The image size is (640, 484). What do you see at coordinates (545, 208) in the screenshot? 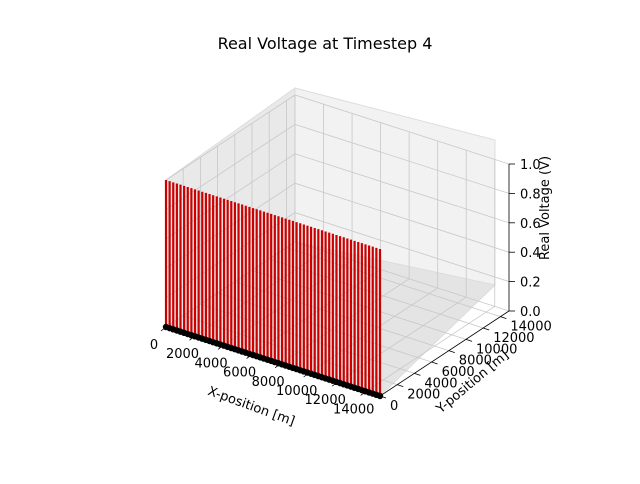
I see `z-axis-label: Real Voltage (V)` at bounding box center [545, 208].